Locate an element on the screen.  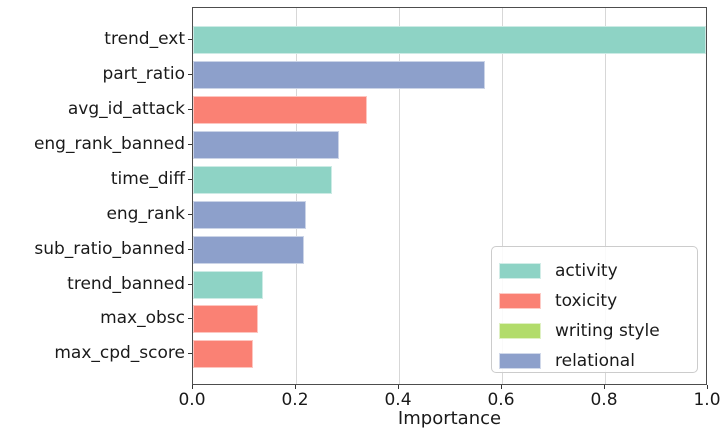
bar-eng_rank is located at coordinates (249, 214).